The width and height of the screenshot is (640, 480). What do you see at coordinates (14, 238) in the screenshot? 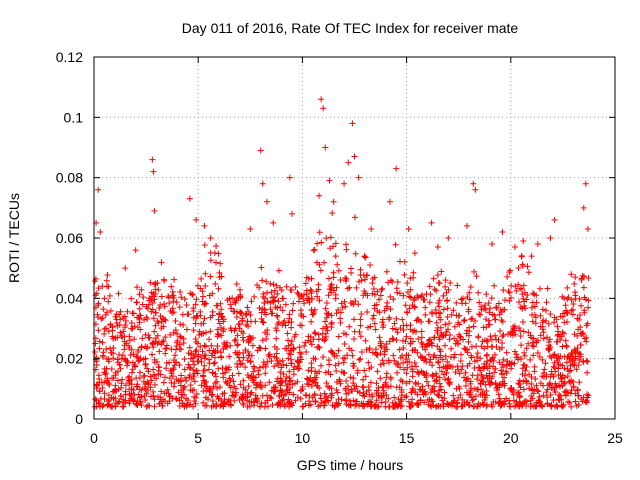
I see `y-axis-label: ROTI / TECUs` at bounding box center [14, 238].